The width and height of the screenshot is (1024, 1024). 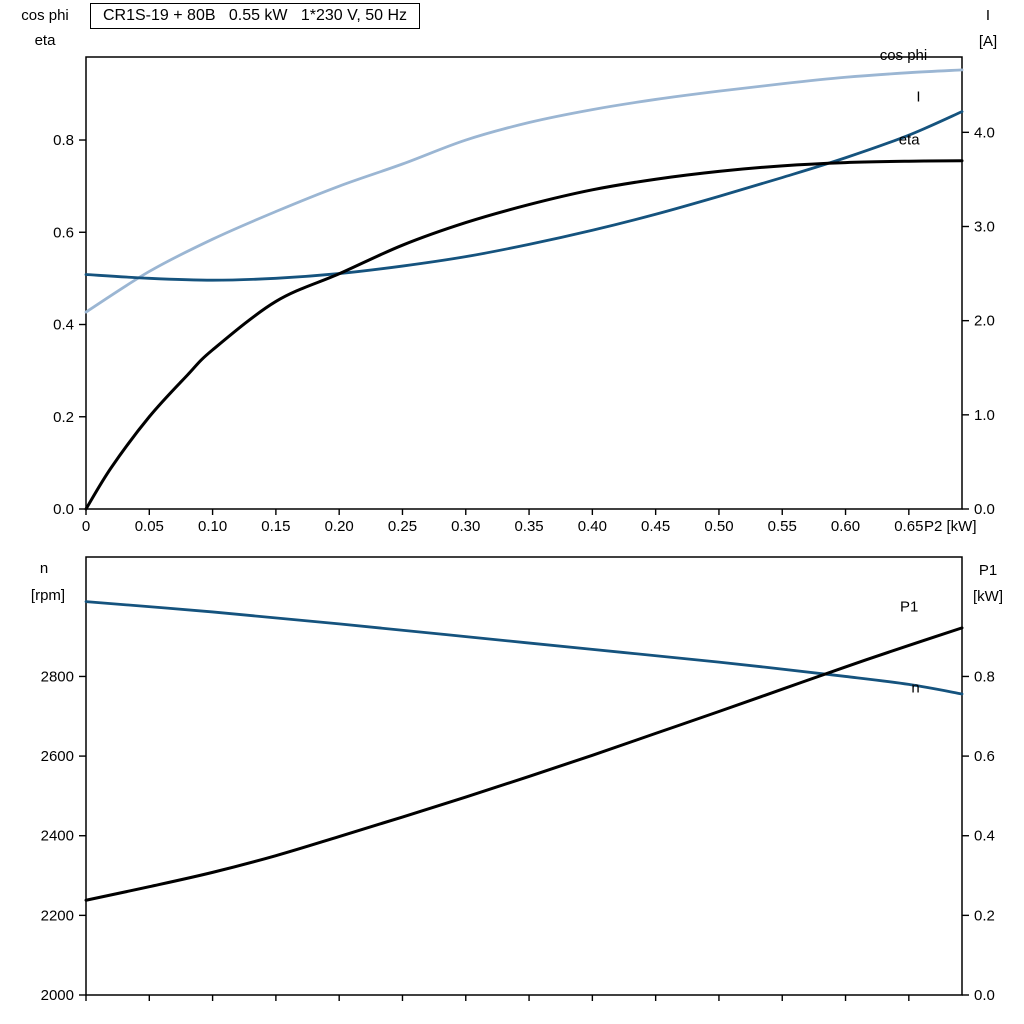 What do you see at coordinates (984, 132) in the screenshot?
I see `right-tick-label: 4.0` at bounding box center [984, 132].